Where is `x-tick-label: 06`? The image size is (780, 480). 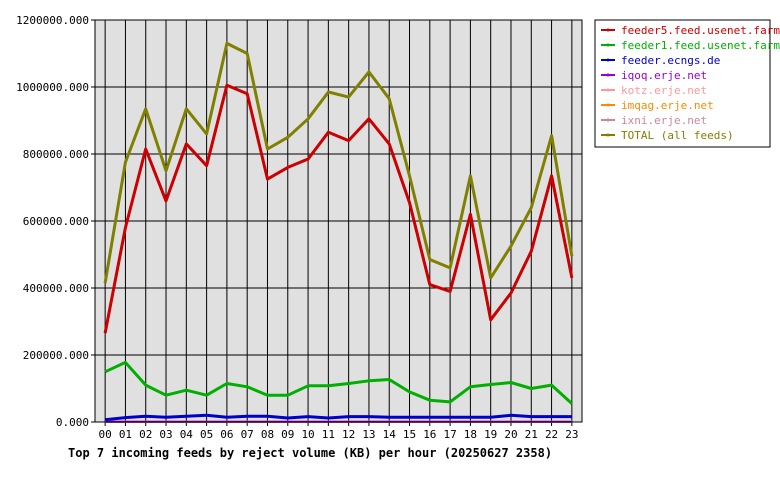 x-tick-label: 06 is located at coordinates (226, 434).